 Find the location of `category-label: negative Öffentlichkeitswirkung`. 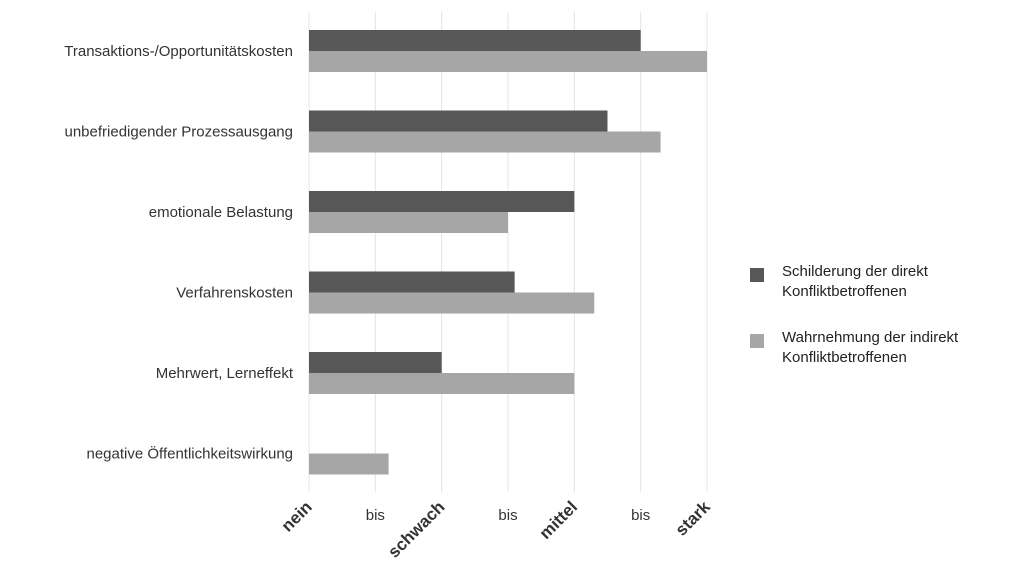

category-label: negative Öffentlichkeitswirkung is located at coordinates (190, 454).